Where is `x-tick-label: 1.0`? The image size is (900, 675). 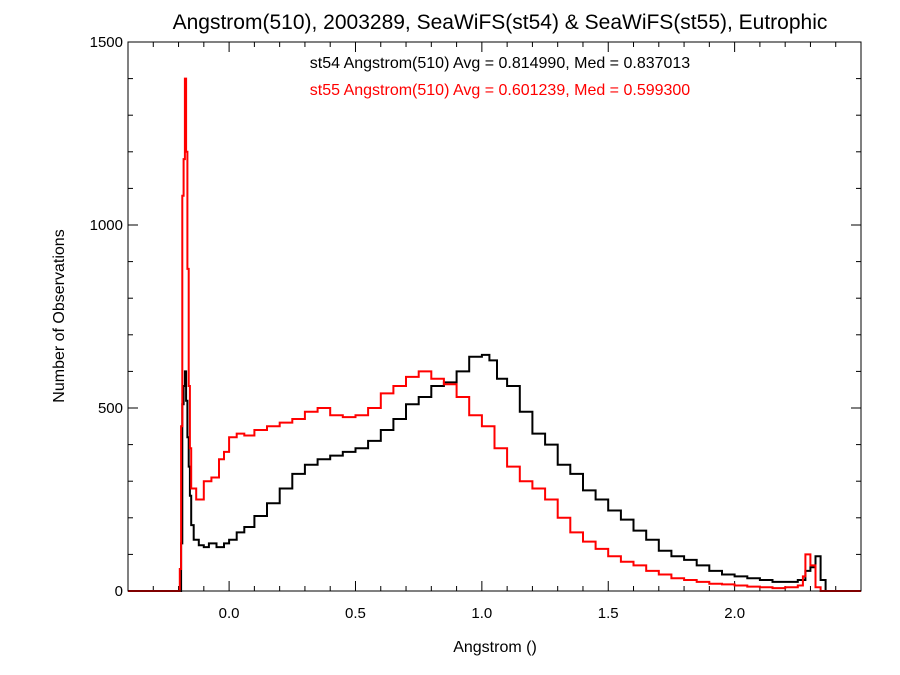 x-tick-label: 1.0 is located at coordinates (481, 613).